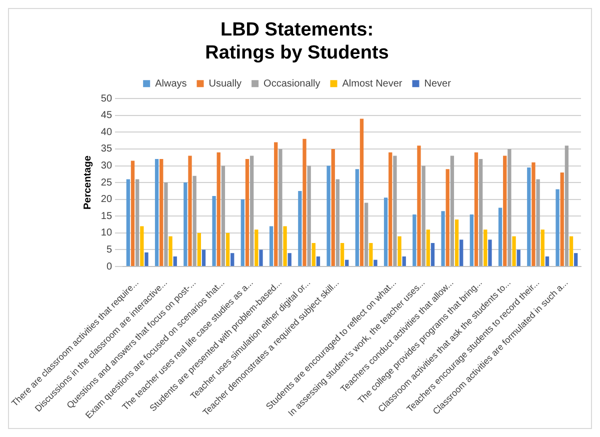  Describe the element at coordinates (106, 216) in the screenshot. I see `y-tick-label: 15` at that location.